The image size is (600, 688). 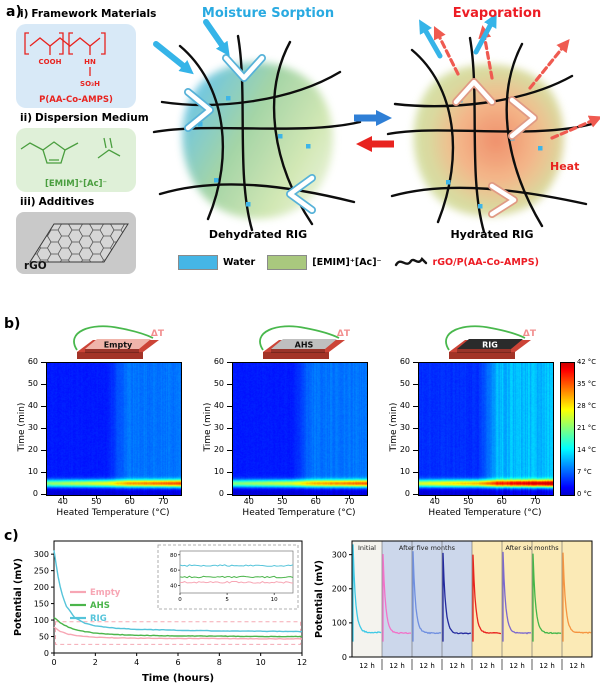 What do you see at coordinates (219, 662) in the screenshot?
I see `x-tick-label: 8` at bounding box center [219, 662].